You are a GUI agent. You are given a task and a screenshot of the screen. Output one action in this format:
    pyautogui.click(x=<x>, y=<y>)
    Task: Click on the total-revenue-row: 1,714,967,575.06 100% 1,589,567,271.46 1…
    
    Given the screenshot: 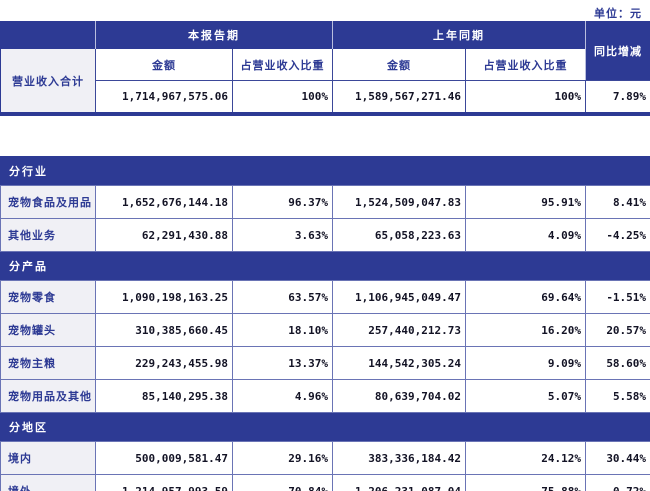 What is the action you would take?
    pyautogui.click(x=325, y=97)
    